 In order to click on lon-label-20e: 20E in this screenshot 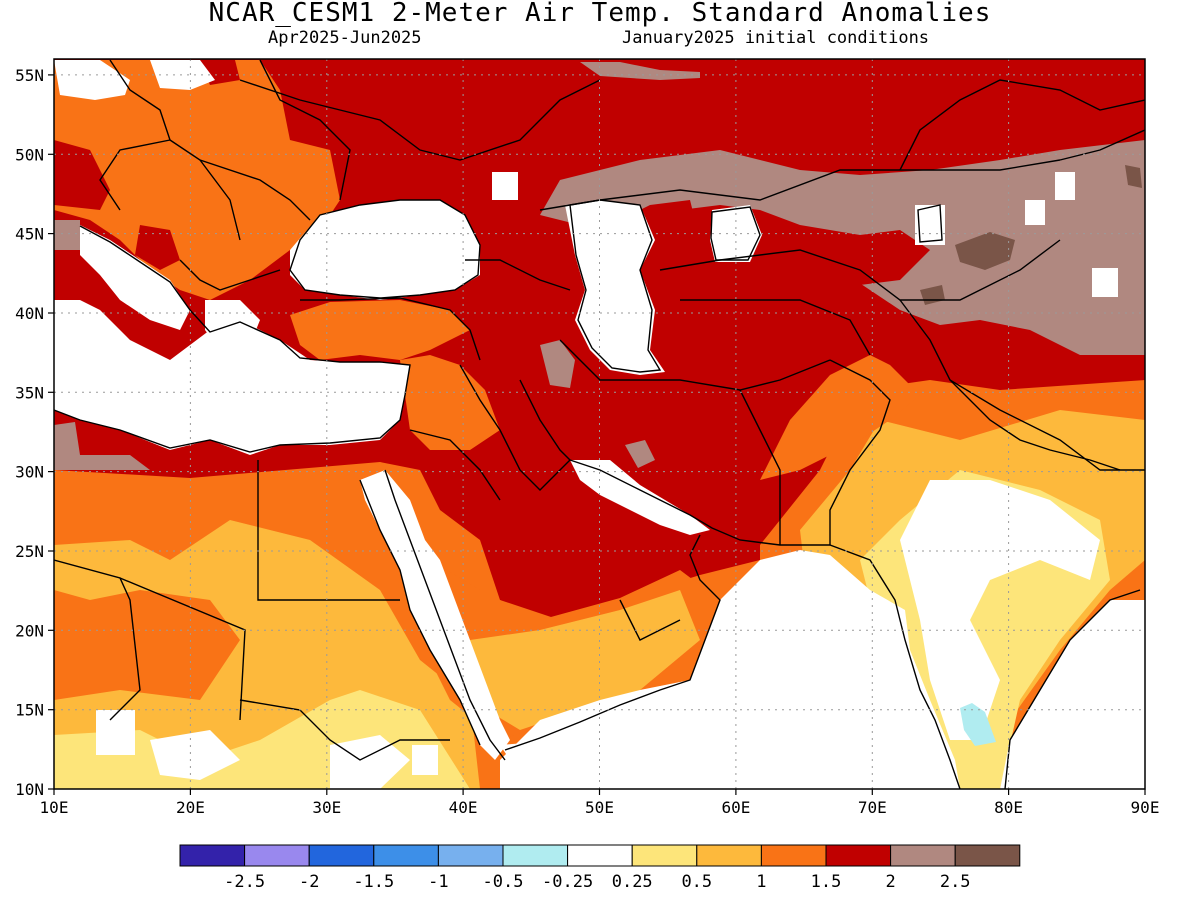, I will do `click(190, 807)`.